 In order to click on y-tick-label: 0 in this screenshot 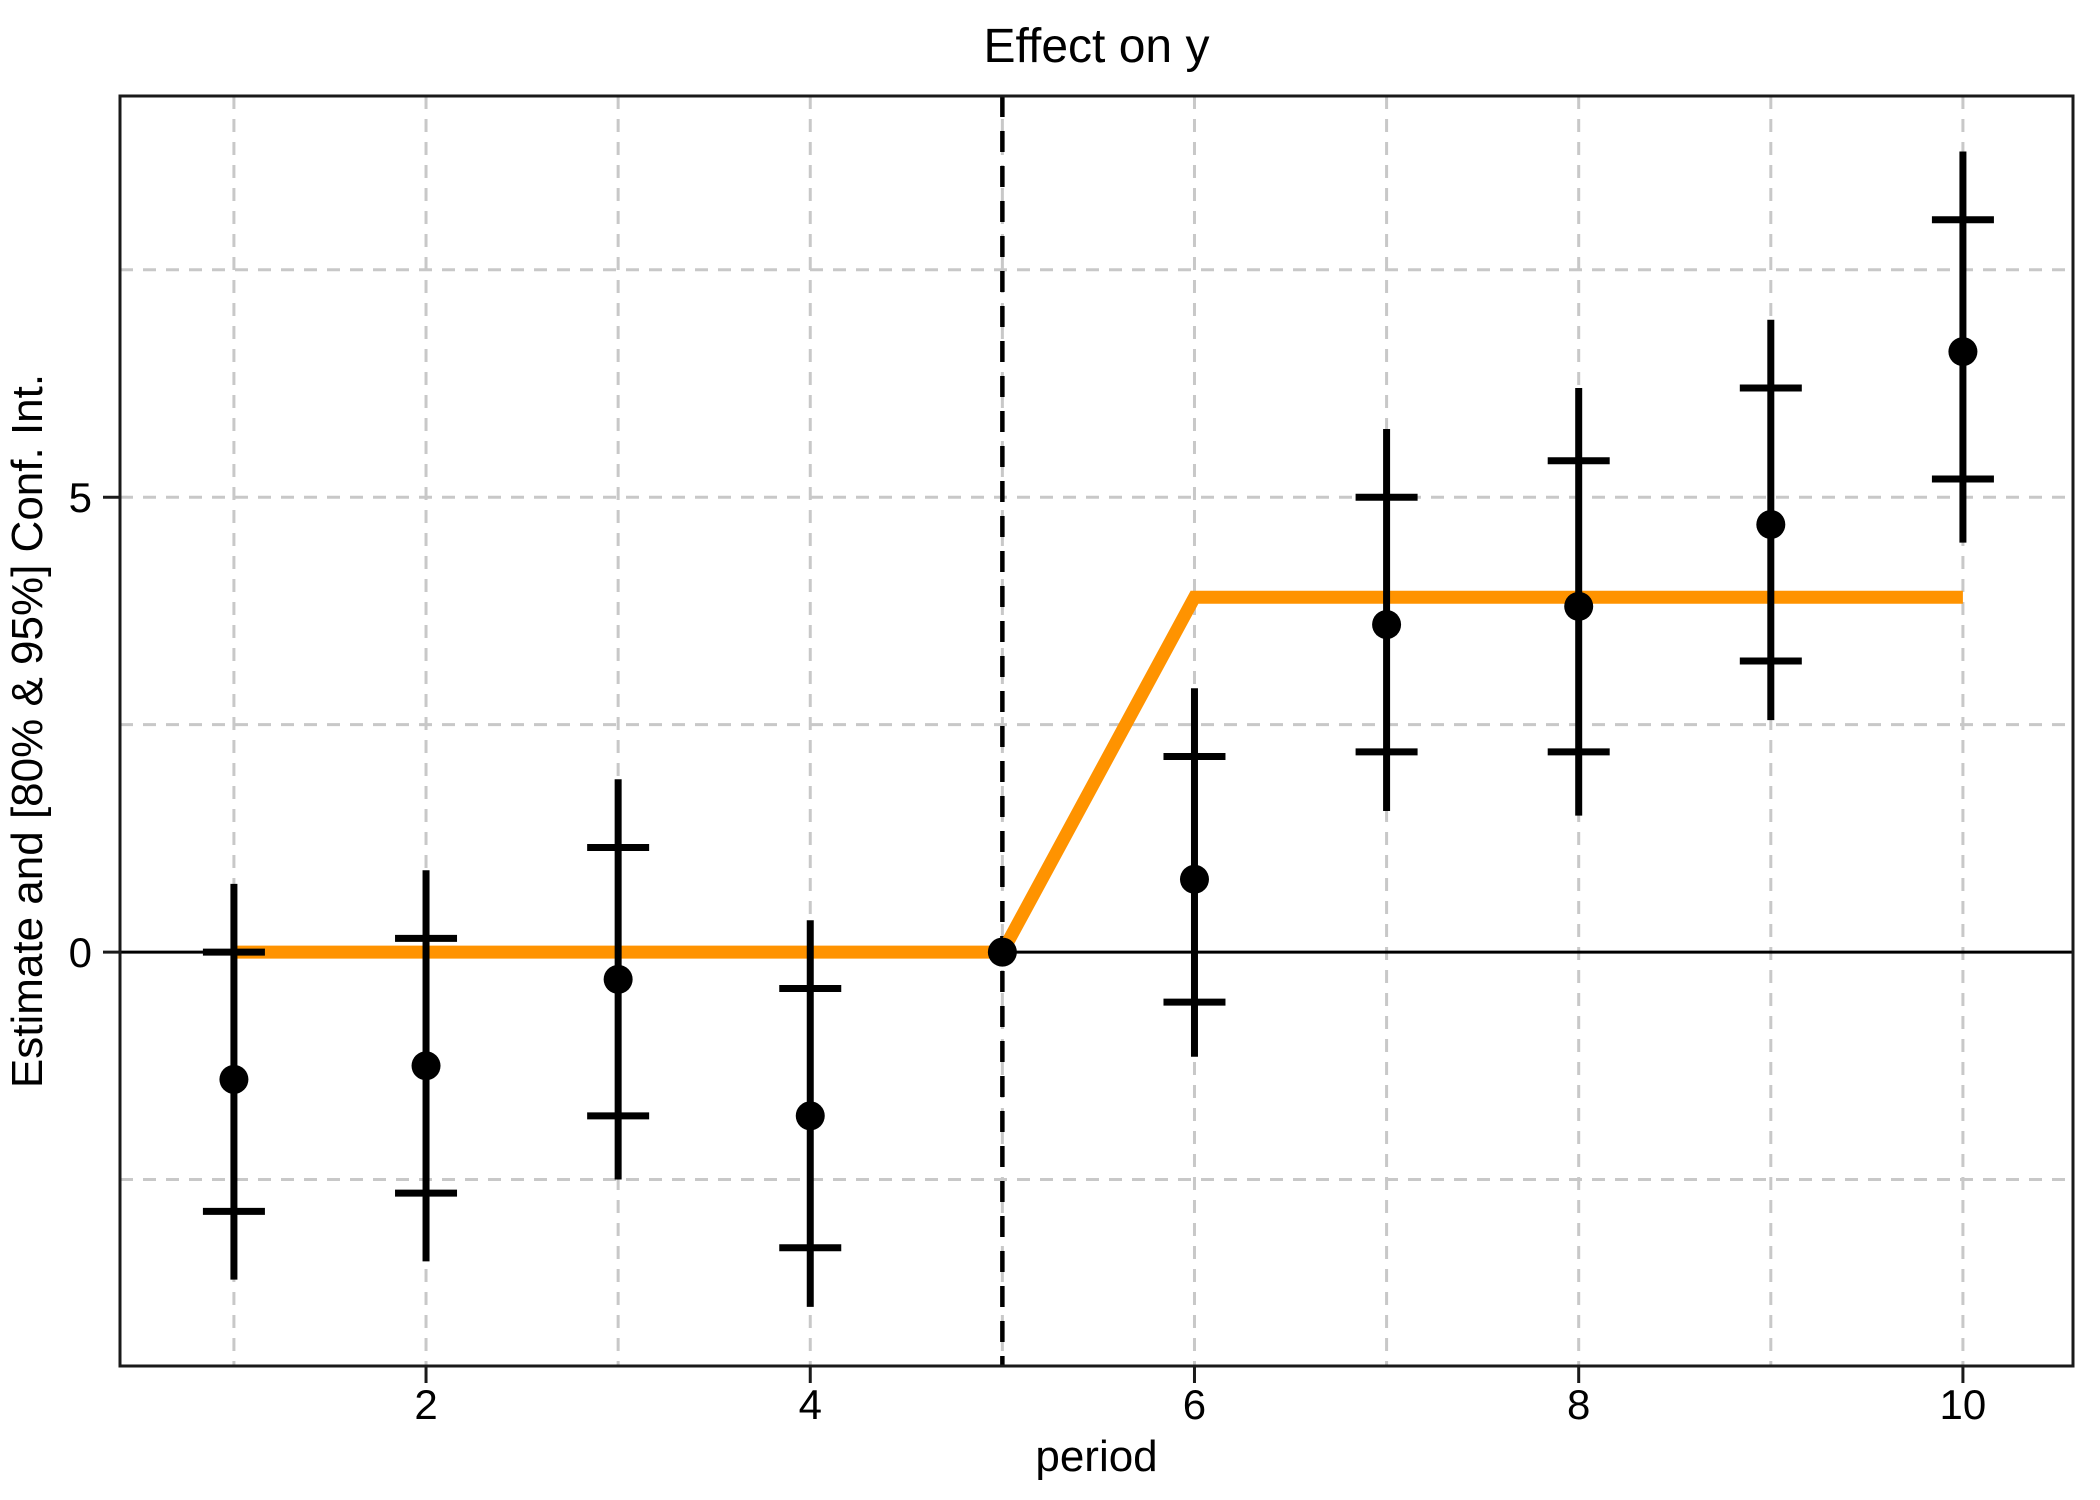, I will do `click(80, 952)`.